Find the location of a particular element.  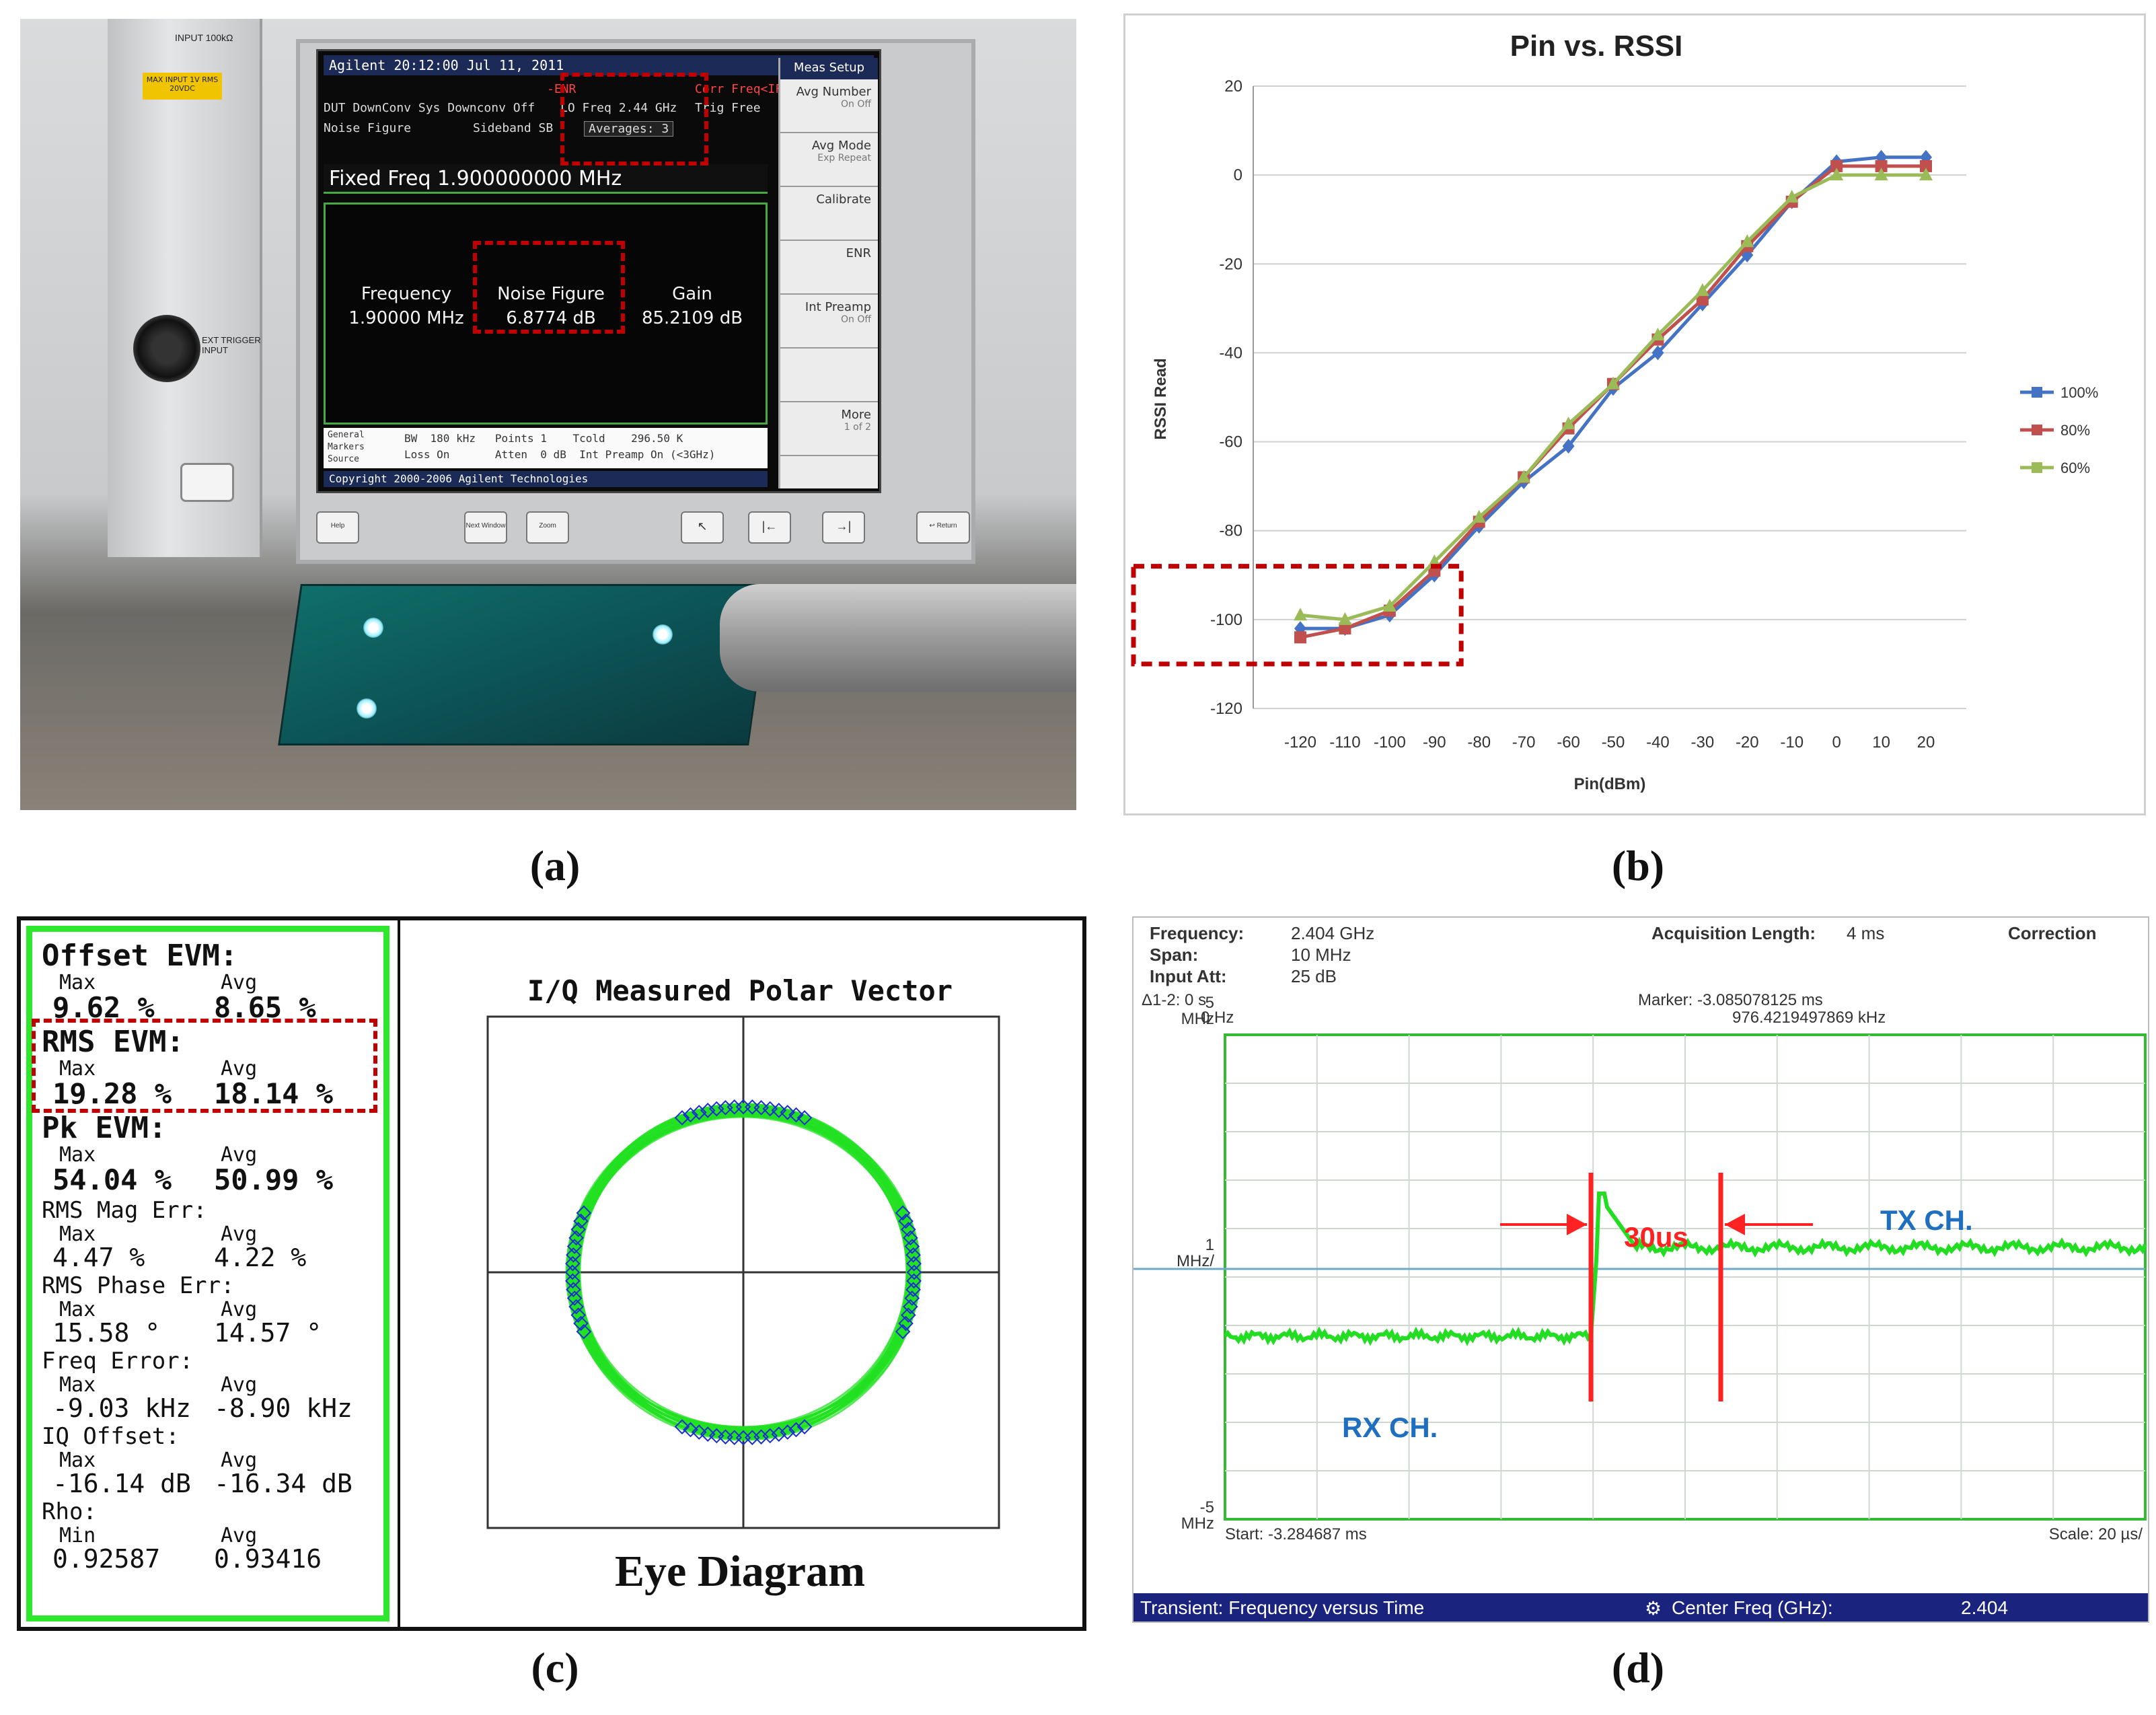

evm-value: 9.62 % is located at coordinates (103, 1007).